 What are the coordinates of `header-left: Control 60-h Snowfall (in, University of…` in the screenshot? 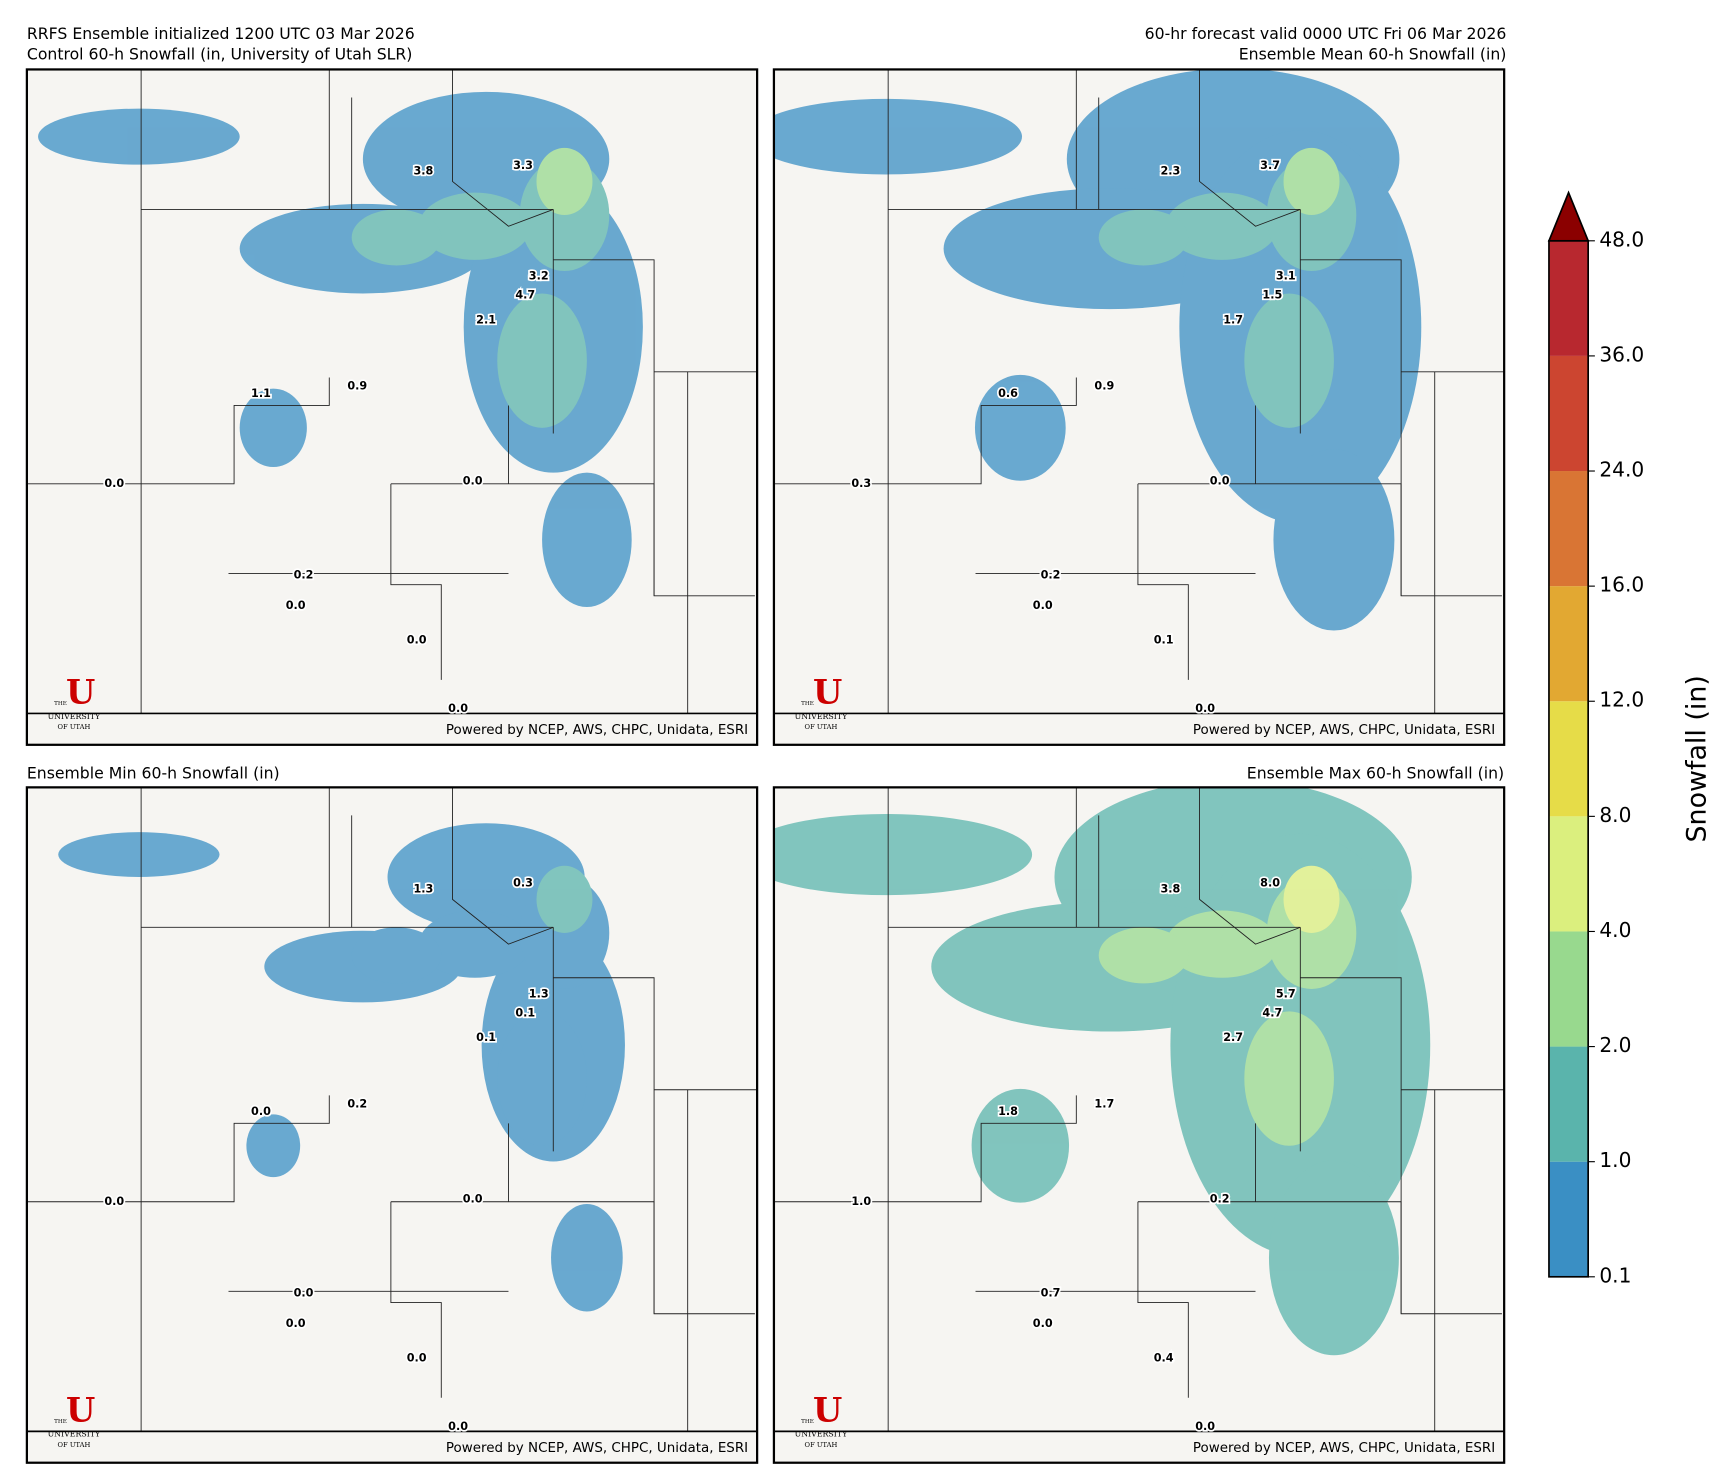 It's located at (220, 53).